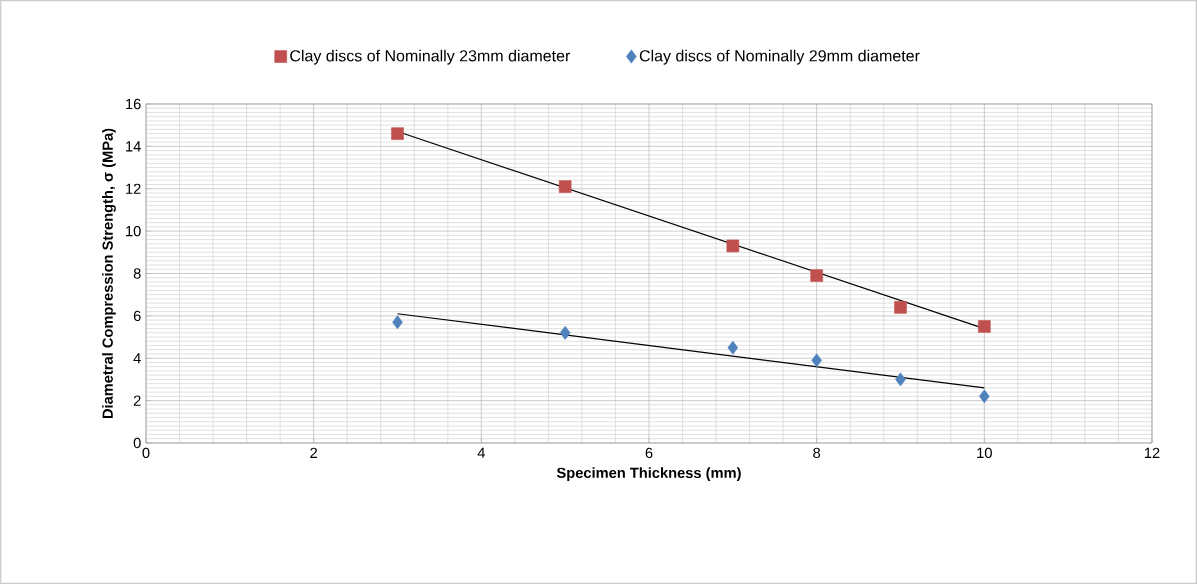 The image size is (1197, 584). I want to click on x-tick-label: 10, so click(984, 453).